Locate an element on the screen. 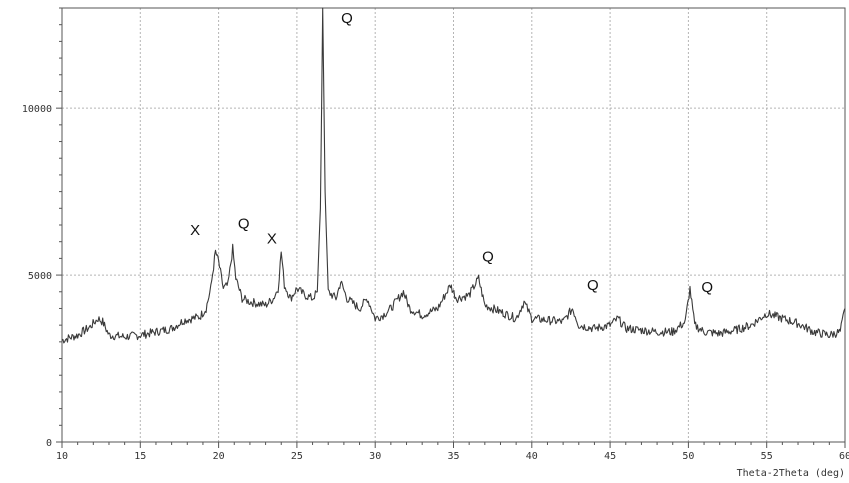 This screenshot has height=483, width=849. x-tick-label: 50 is located at coordinates (688, 456).